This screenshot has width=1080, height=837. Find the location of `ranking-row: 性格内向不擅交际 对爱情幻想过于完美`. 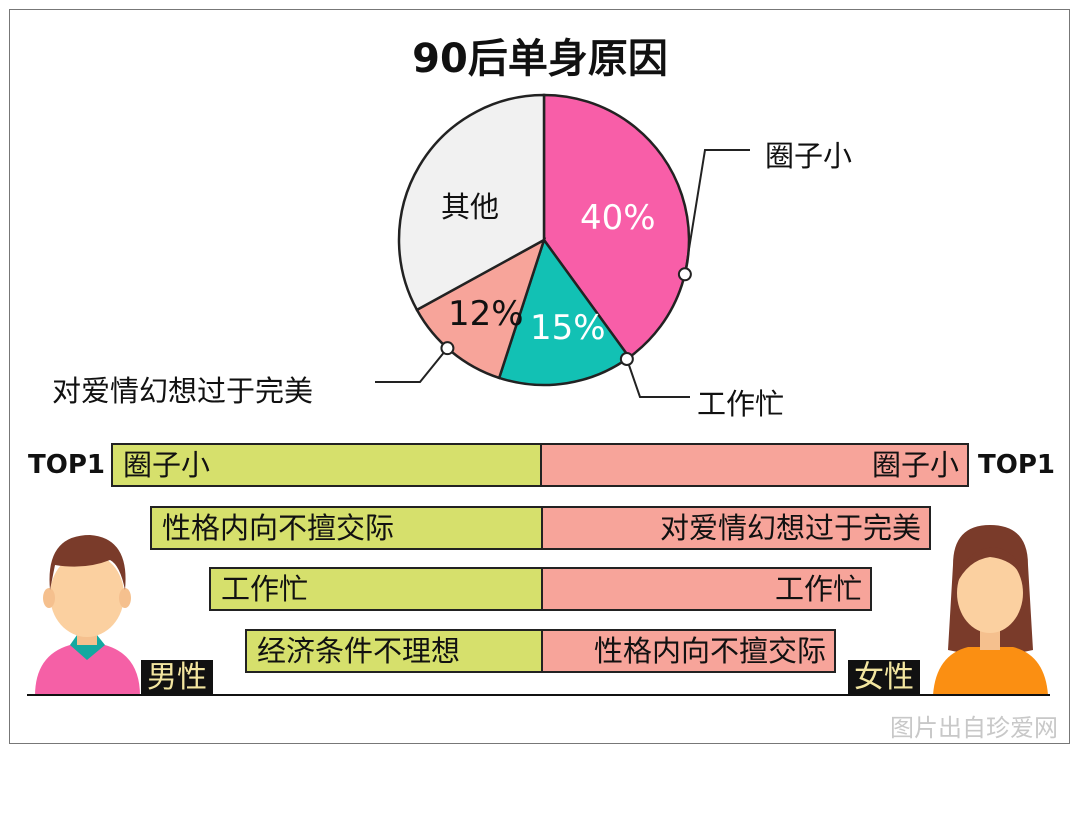

ranking-row: 性格内向不擅交际 对爱情幻想过于完美 is located at coordinates (540, 528).